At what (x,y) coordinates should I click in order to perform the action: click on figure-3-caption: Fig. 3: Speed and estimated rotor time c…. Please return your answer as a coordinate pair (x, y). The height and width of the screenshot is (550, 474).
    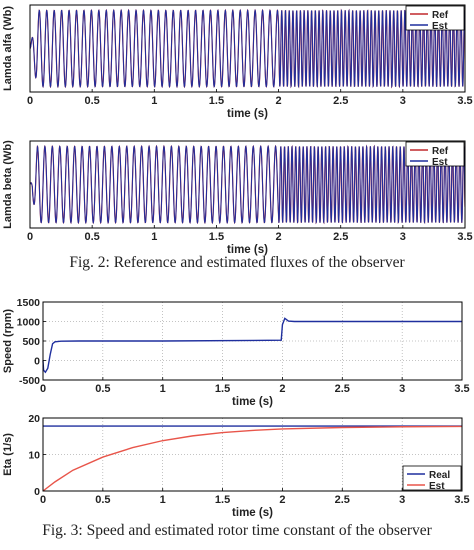
    Looking at the image, I should click on (237, 530).